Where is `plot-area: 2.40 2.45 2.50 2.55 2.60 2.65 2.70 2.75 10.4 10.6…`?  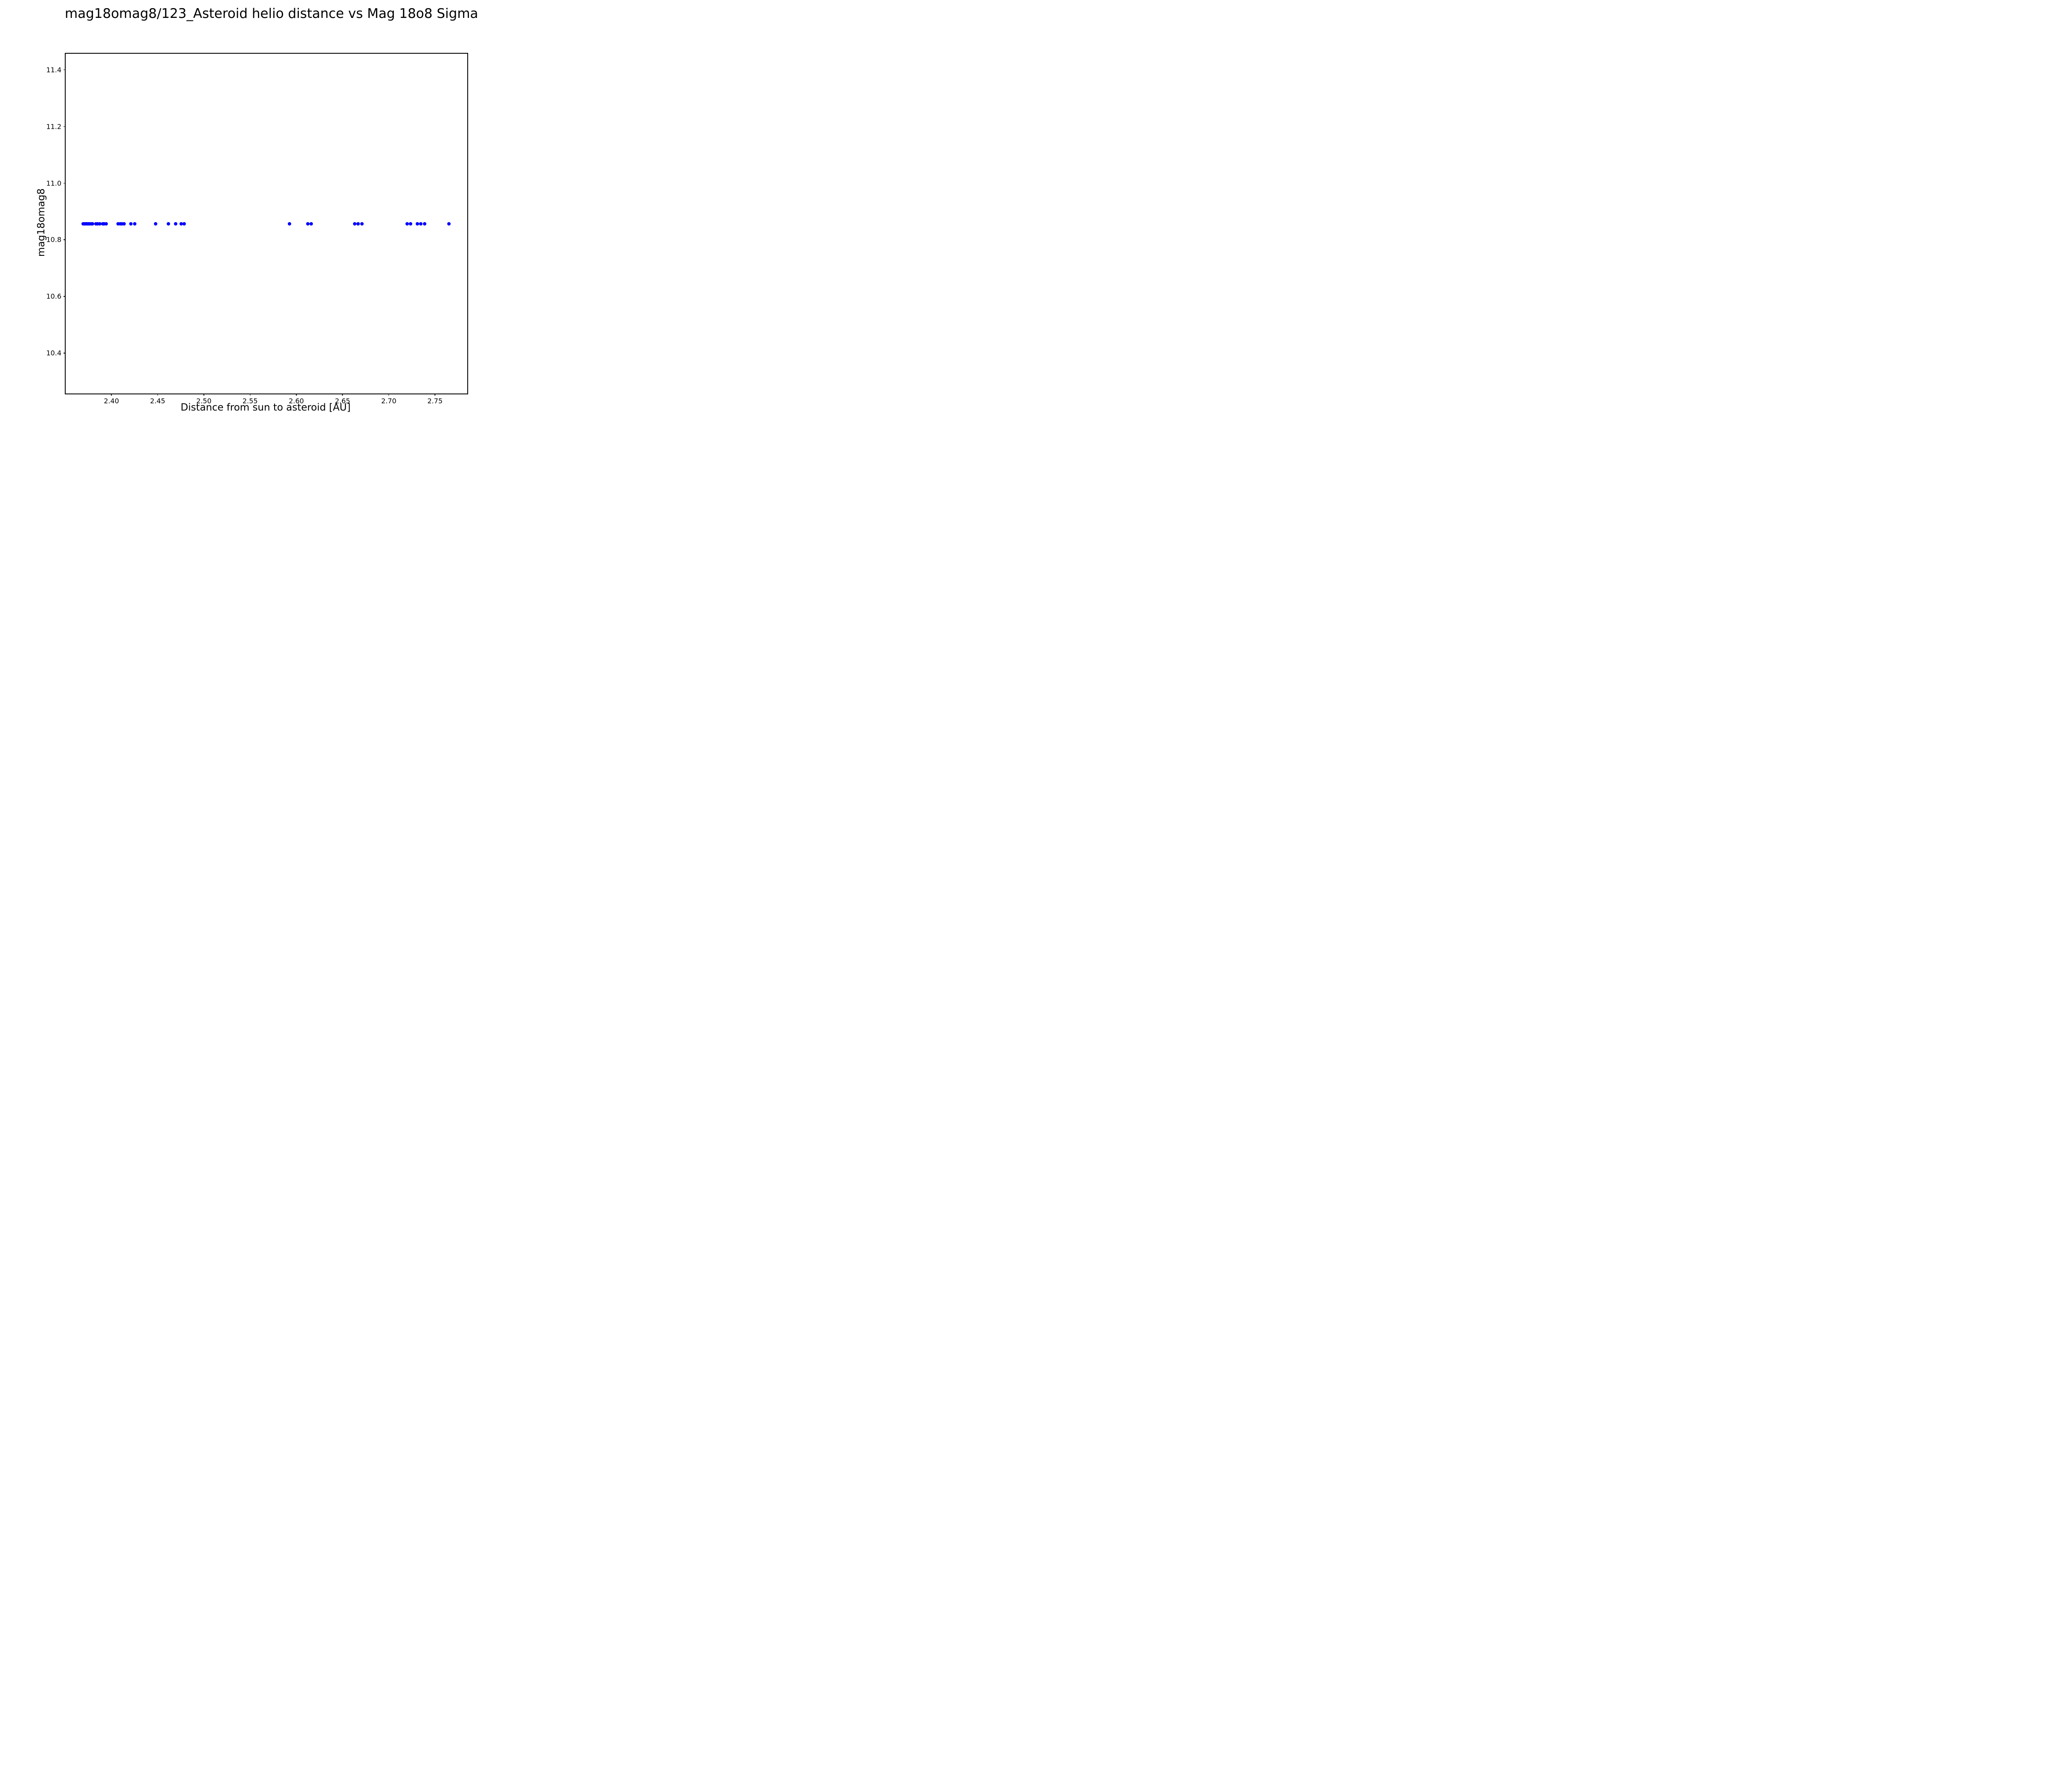 plot-area: 2.40 2.45 2.50 2.55 2.60 2.65 2.70 2.75 10.4 10.6… is located at coordinates (257, 229).